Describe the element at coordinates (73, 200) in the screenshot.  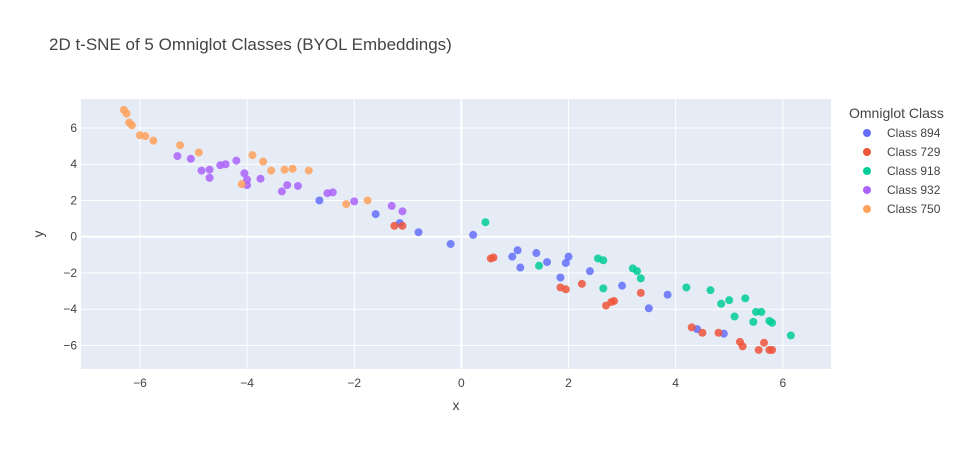
I see `y-tick-label: 2` at that location.